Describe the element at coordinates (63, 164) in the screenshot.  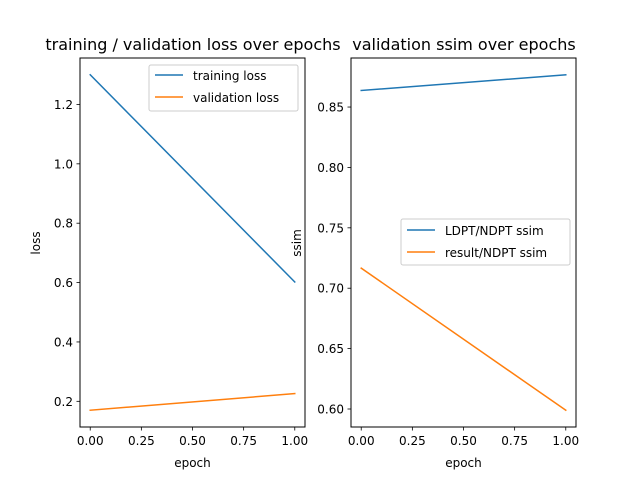
I see `y-tick-label: 1.0` at that location.